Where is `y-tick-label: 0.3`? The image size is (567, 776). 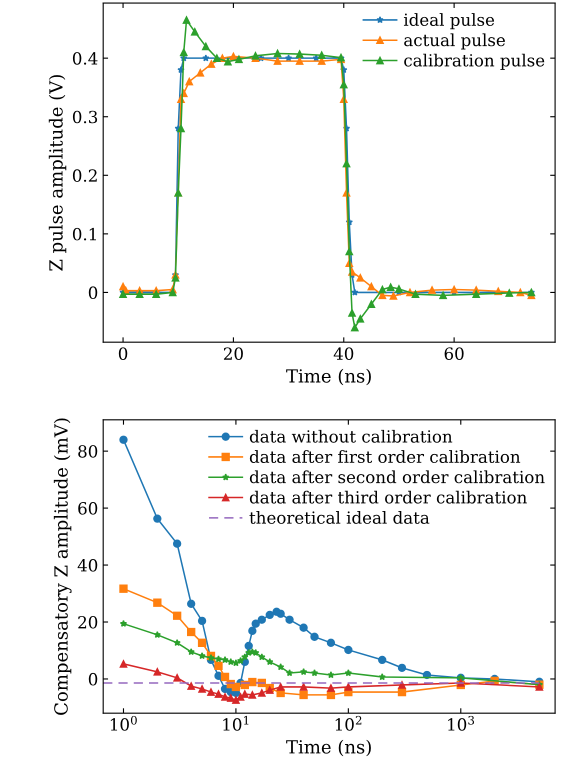 y-tick-label: 0.3 is located at coordinates (85, 117).